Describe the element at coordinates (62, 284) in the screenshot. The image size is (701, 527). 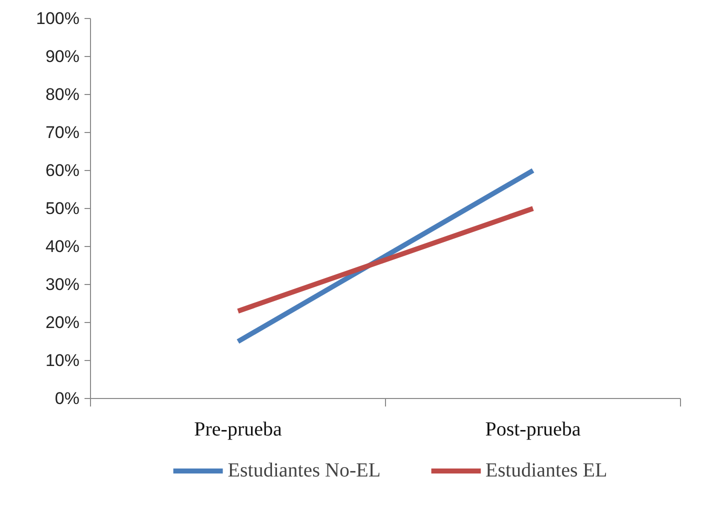
I see `y-tick-label: 30%` at that location.